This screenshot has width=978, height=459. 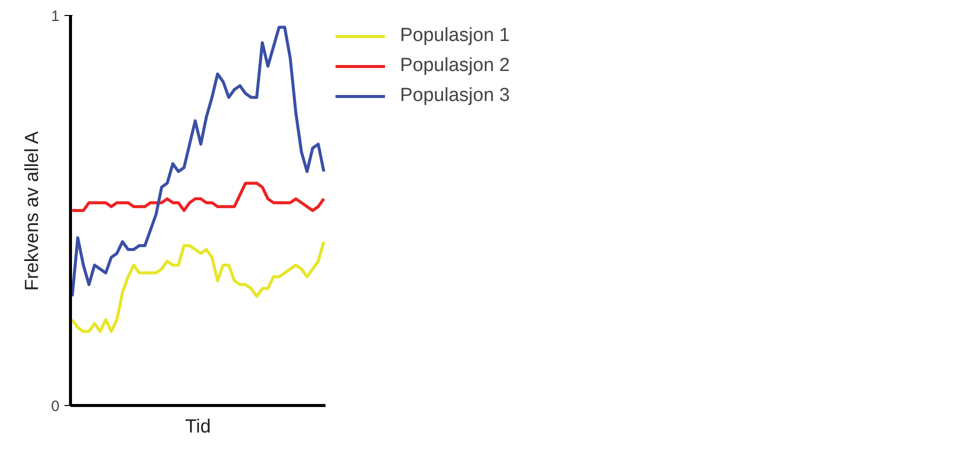 What do you see at coordinates (198, 427) in the screenshot?
I see `x-axis-title: Tid` at bounding box center [198, 427].